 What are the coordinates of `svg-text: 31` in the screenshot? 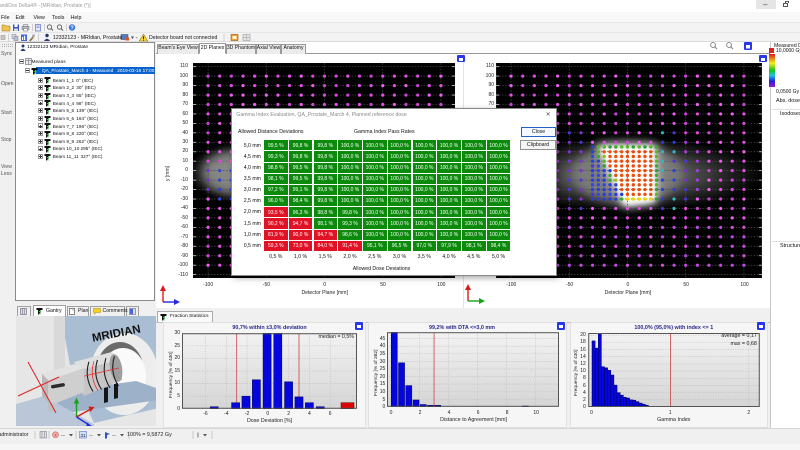 It's located at (83, 435).